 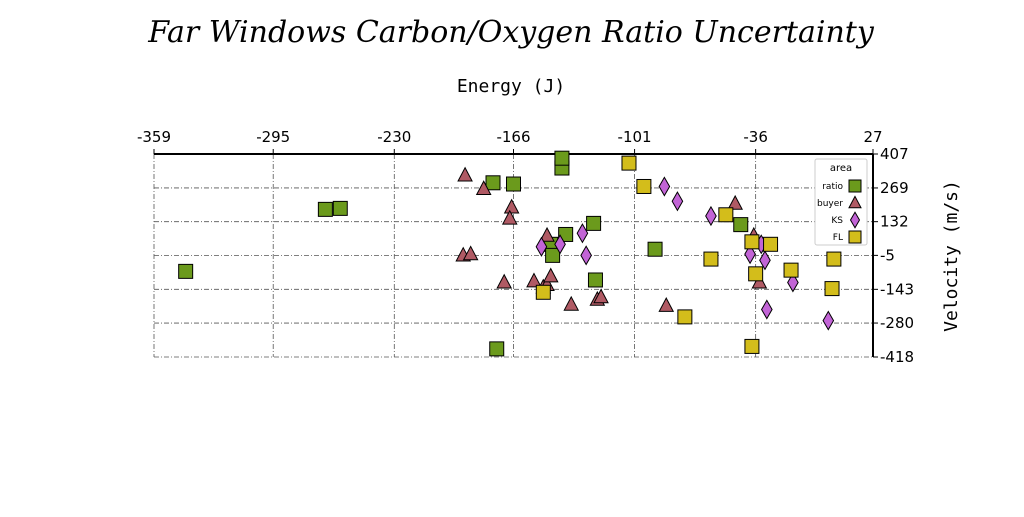 I want to click on y-tick-label: -143, so click(x=897, y=289).